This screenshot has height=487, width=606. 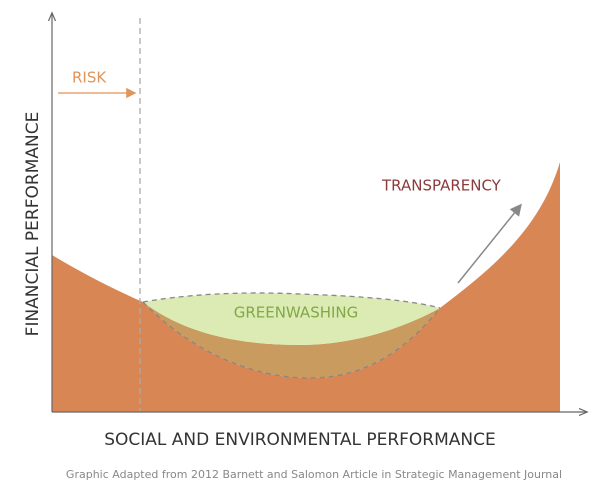 What do you see at coordinates (489, 243) in the screenshot?
I see `transparency-arrow` at bounding box center [489, 243].